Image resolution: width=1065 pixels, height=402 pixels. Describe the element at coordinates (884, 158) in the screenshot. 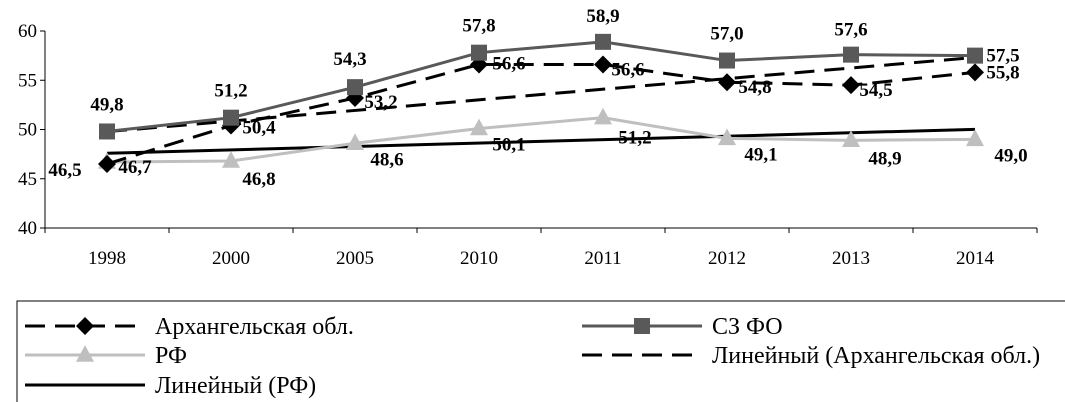

I see `data-label-rf: 48,9` at that location.